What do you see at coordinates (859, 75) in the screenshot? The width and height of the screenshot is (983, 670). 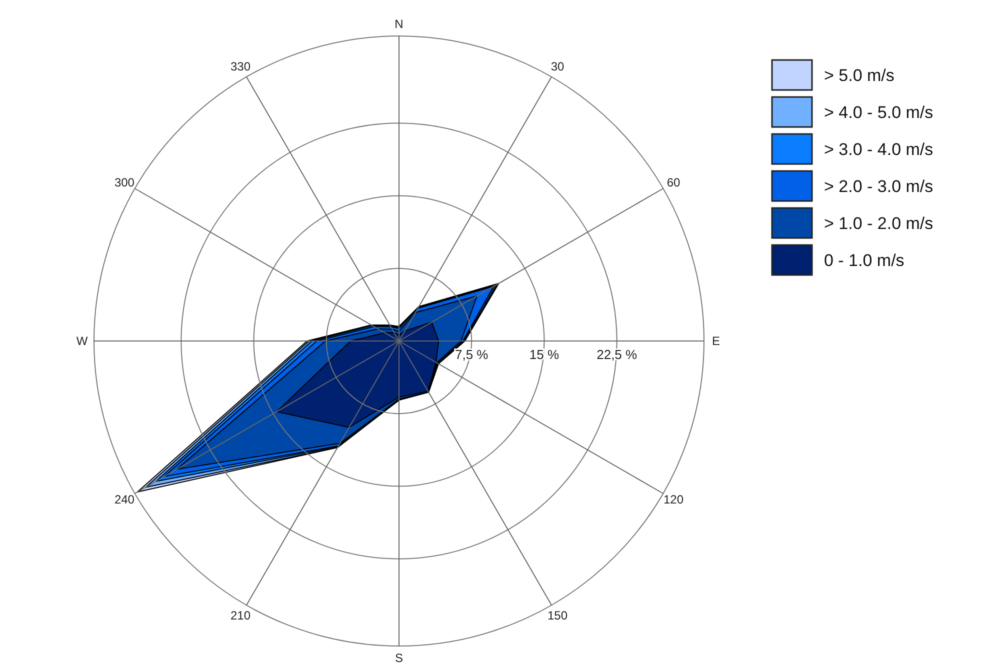 I see `legend-label: > 5.0 m/s` at bounding box center [859, 75].